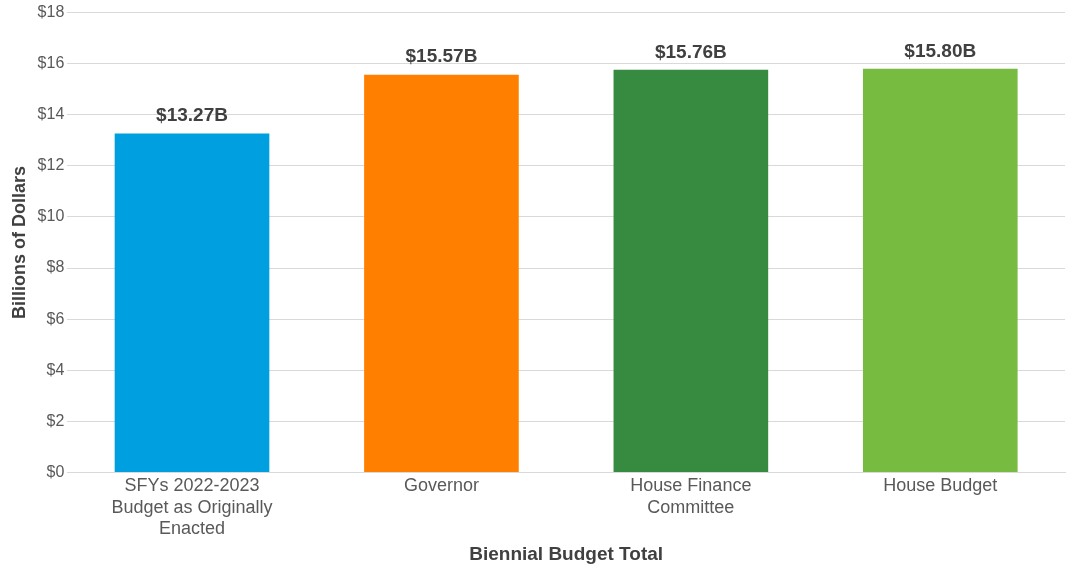 This screenshot has width=1073, height=570. I want to click on data-label: $15.76B, so click(690, 51).